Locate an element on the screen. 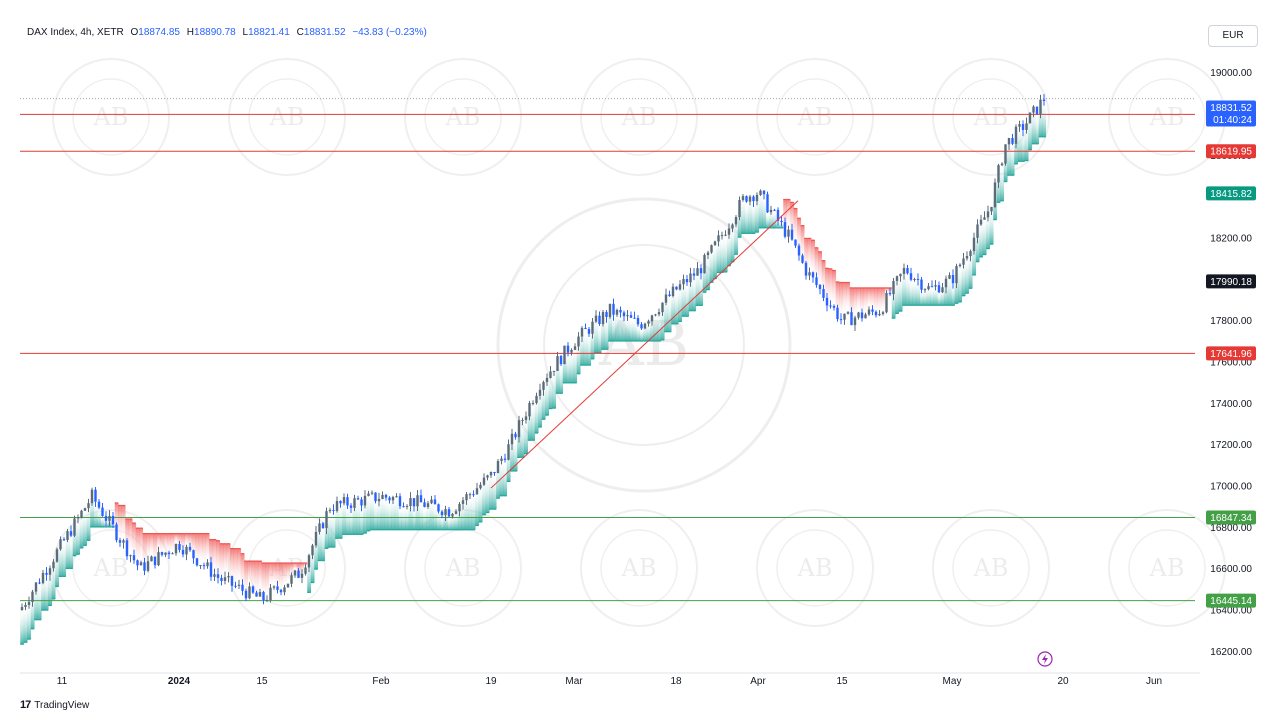  crosshair-price-label-bg is located at coordinates (1231, 281).